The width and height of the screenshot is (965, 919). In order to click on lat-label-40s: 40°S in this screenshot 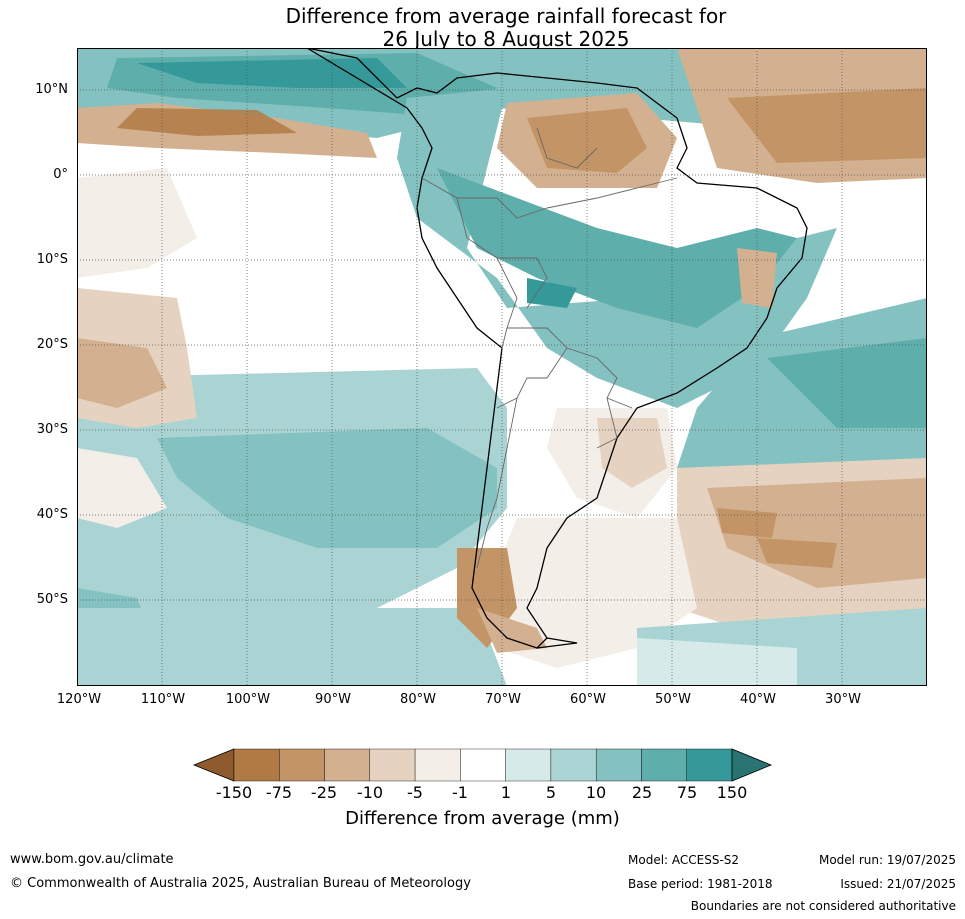, I will do `click(52, 514)`.